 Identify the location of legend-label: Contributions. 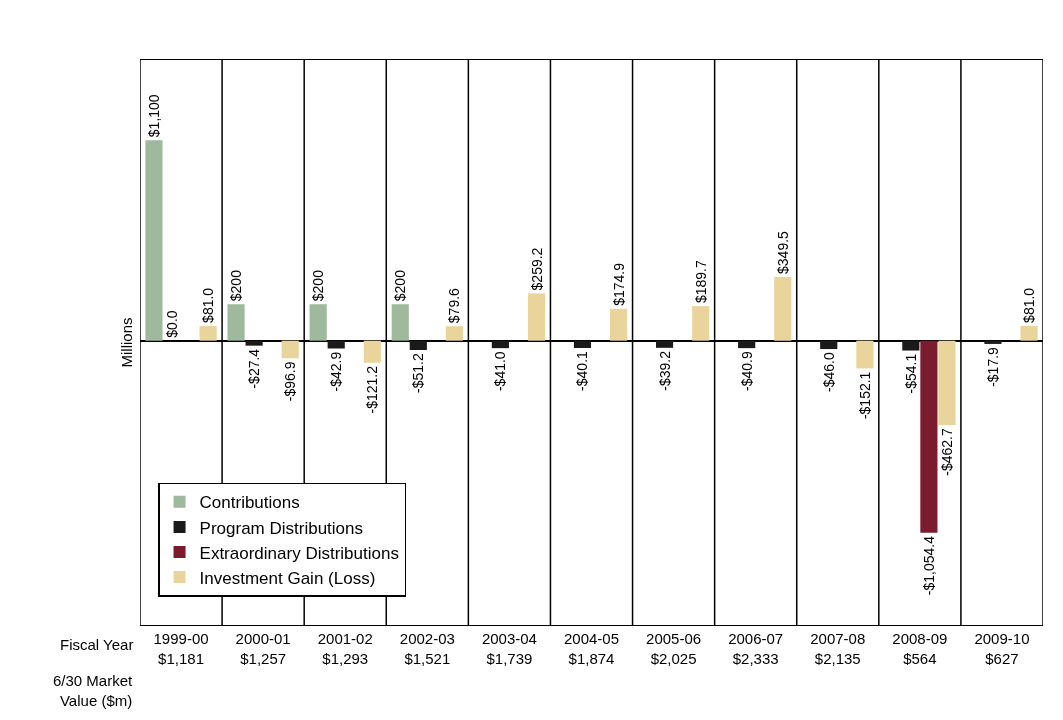
(249, 503).